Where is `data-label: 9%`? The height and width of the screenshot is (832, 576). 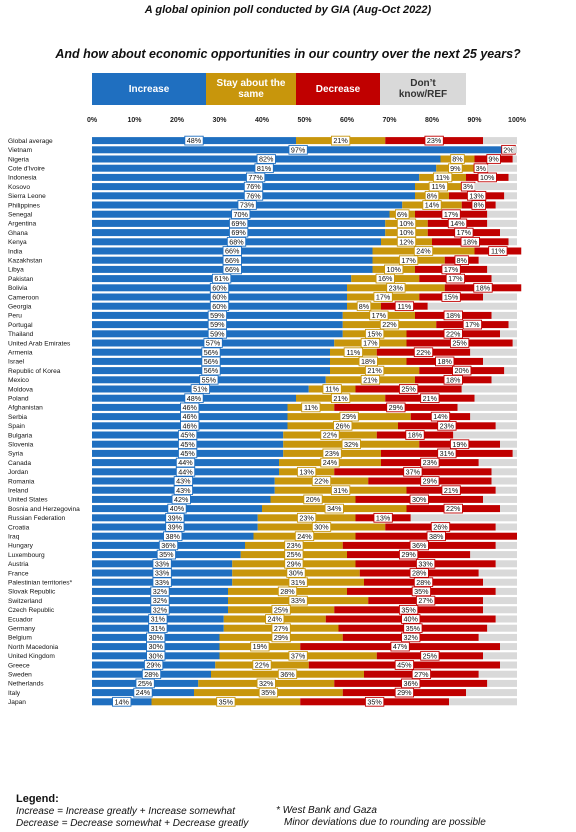
data-label: 9% is located at coordinates (455, 168).